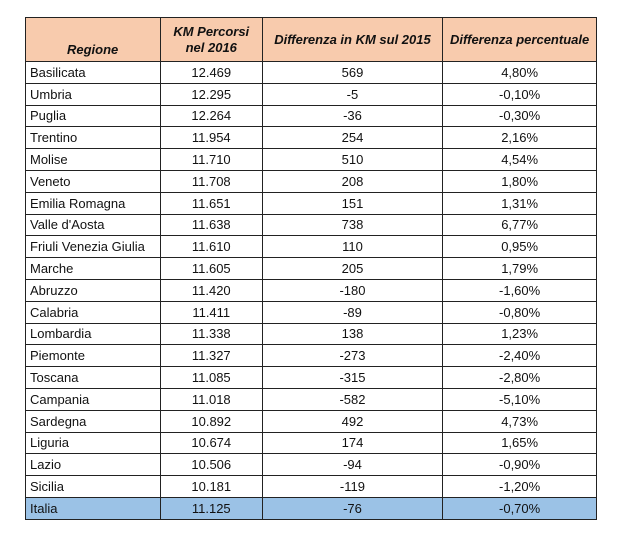 This screenshot has width=620, height=536. I want to click on cell-region: Toscana, so click(93, 377).